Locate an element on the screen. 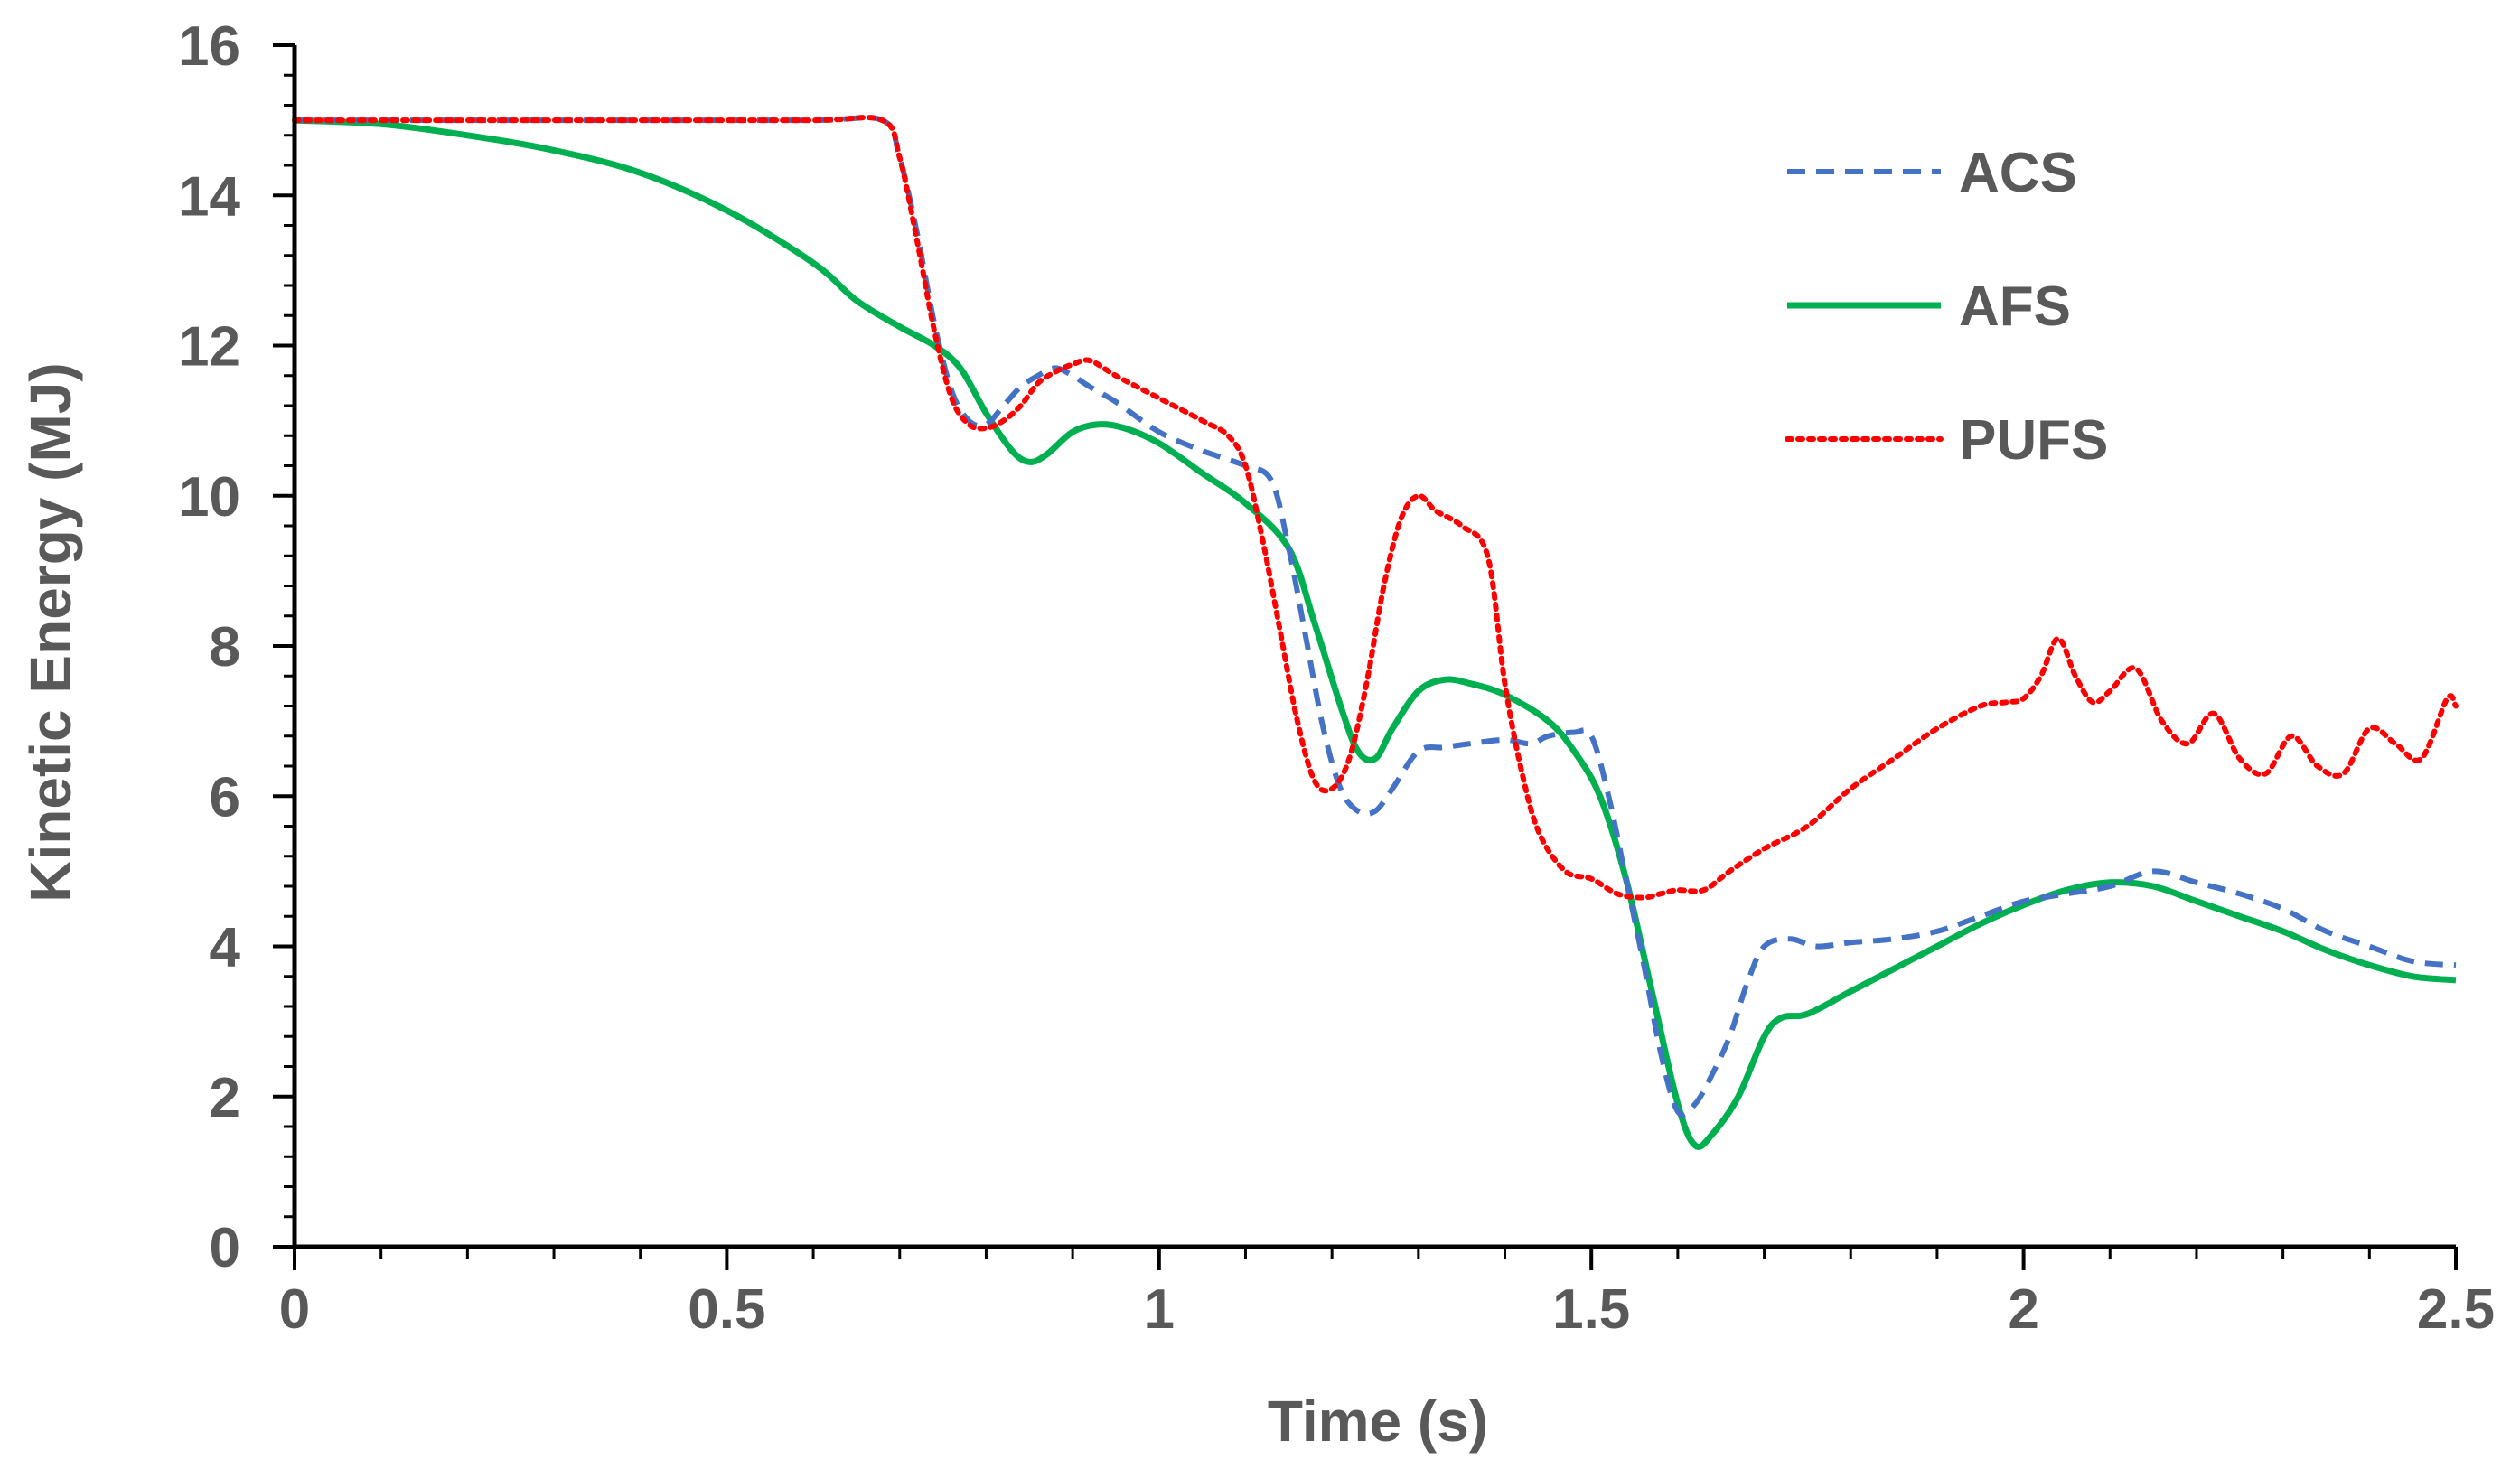 This screenshot has height=1469, width=2520. y-tick-label: 14 is located at coordinates (209, 197).